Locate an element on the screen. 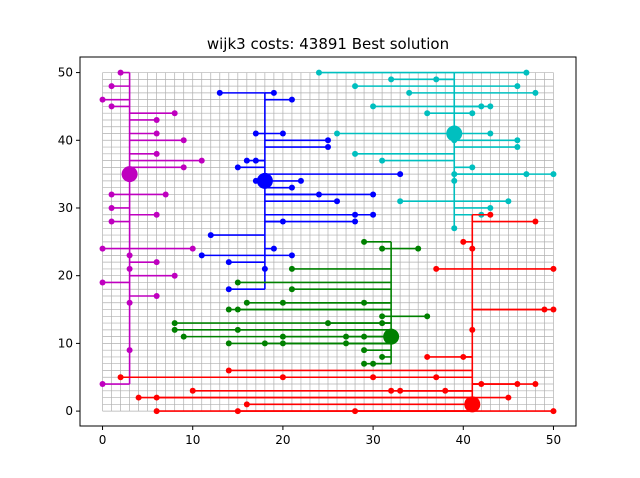  y-tick-label: 0 is located at coordinates (69, 411).